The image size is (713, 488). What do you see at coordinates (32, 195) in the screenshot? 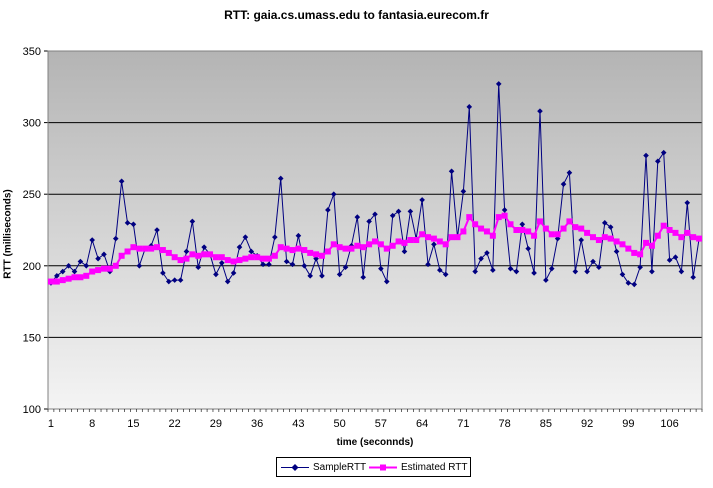
I see `y-tick-label: 250` at bounding box center [32, 195].